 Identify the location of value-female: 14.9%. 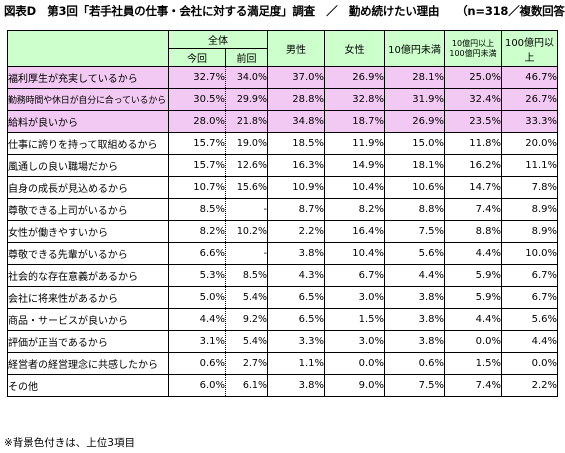
(354, 165).